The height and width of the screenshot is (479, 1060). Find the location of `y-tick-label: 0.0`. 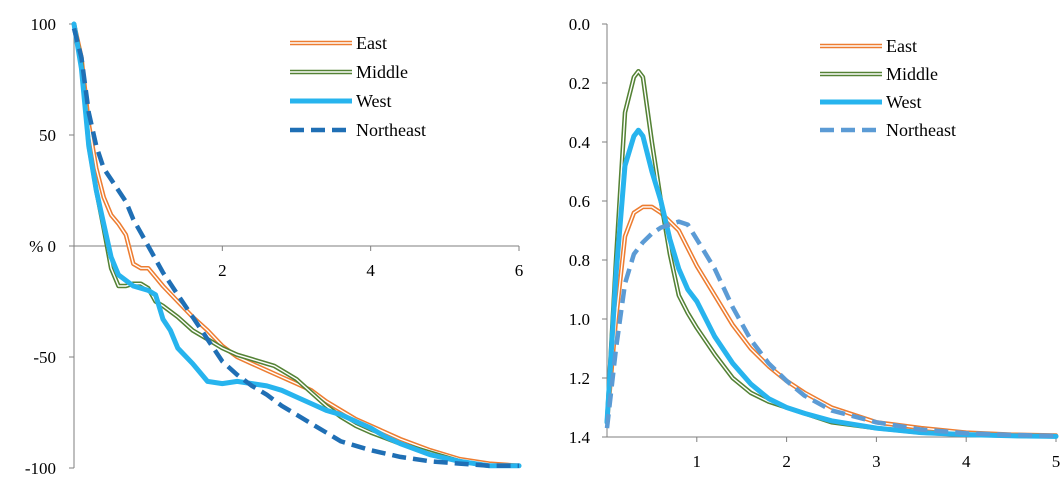

y-tick-label: 0.0 is located at coordinates (579, 24).